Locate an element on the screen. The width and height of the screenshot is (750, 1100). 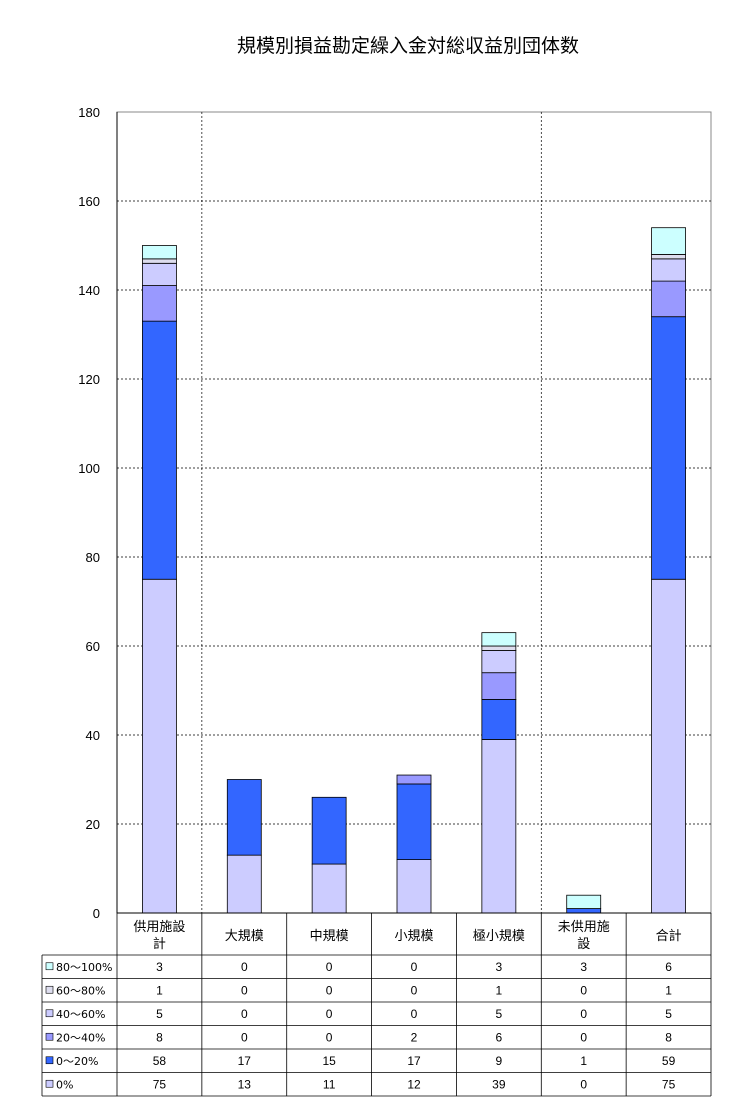
y-tick-label: 0 is located at coordinates (96, 913).